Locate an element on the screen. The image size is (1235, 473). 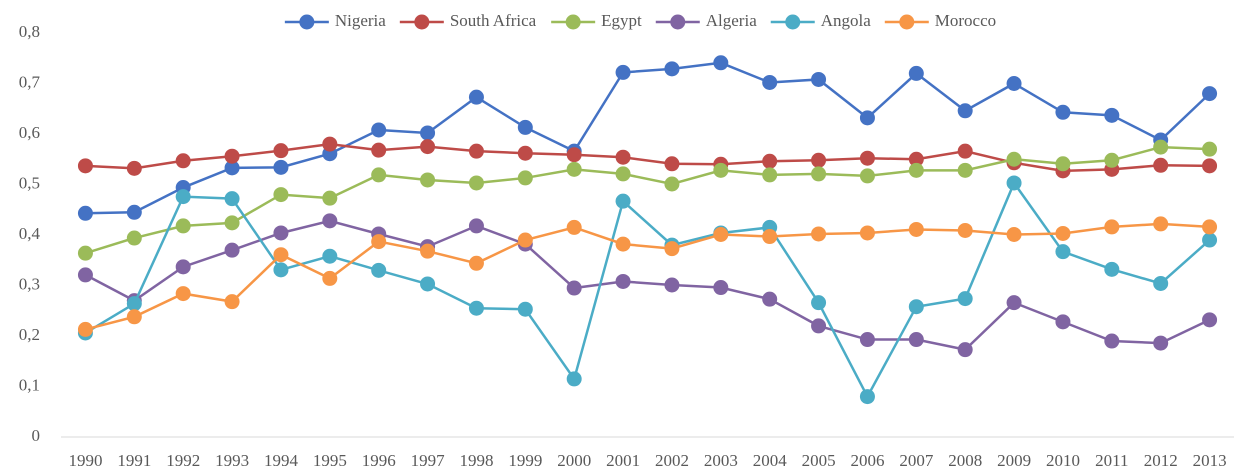
y-tick-label: 0,1 is located at coordinates (29, 384).